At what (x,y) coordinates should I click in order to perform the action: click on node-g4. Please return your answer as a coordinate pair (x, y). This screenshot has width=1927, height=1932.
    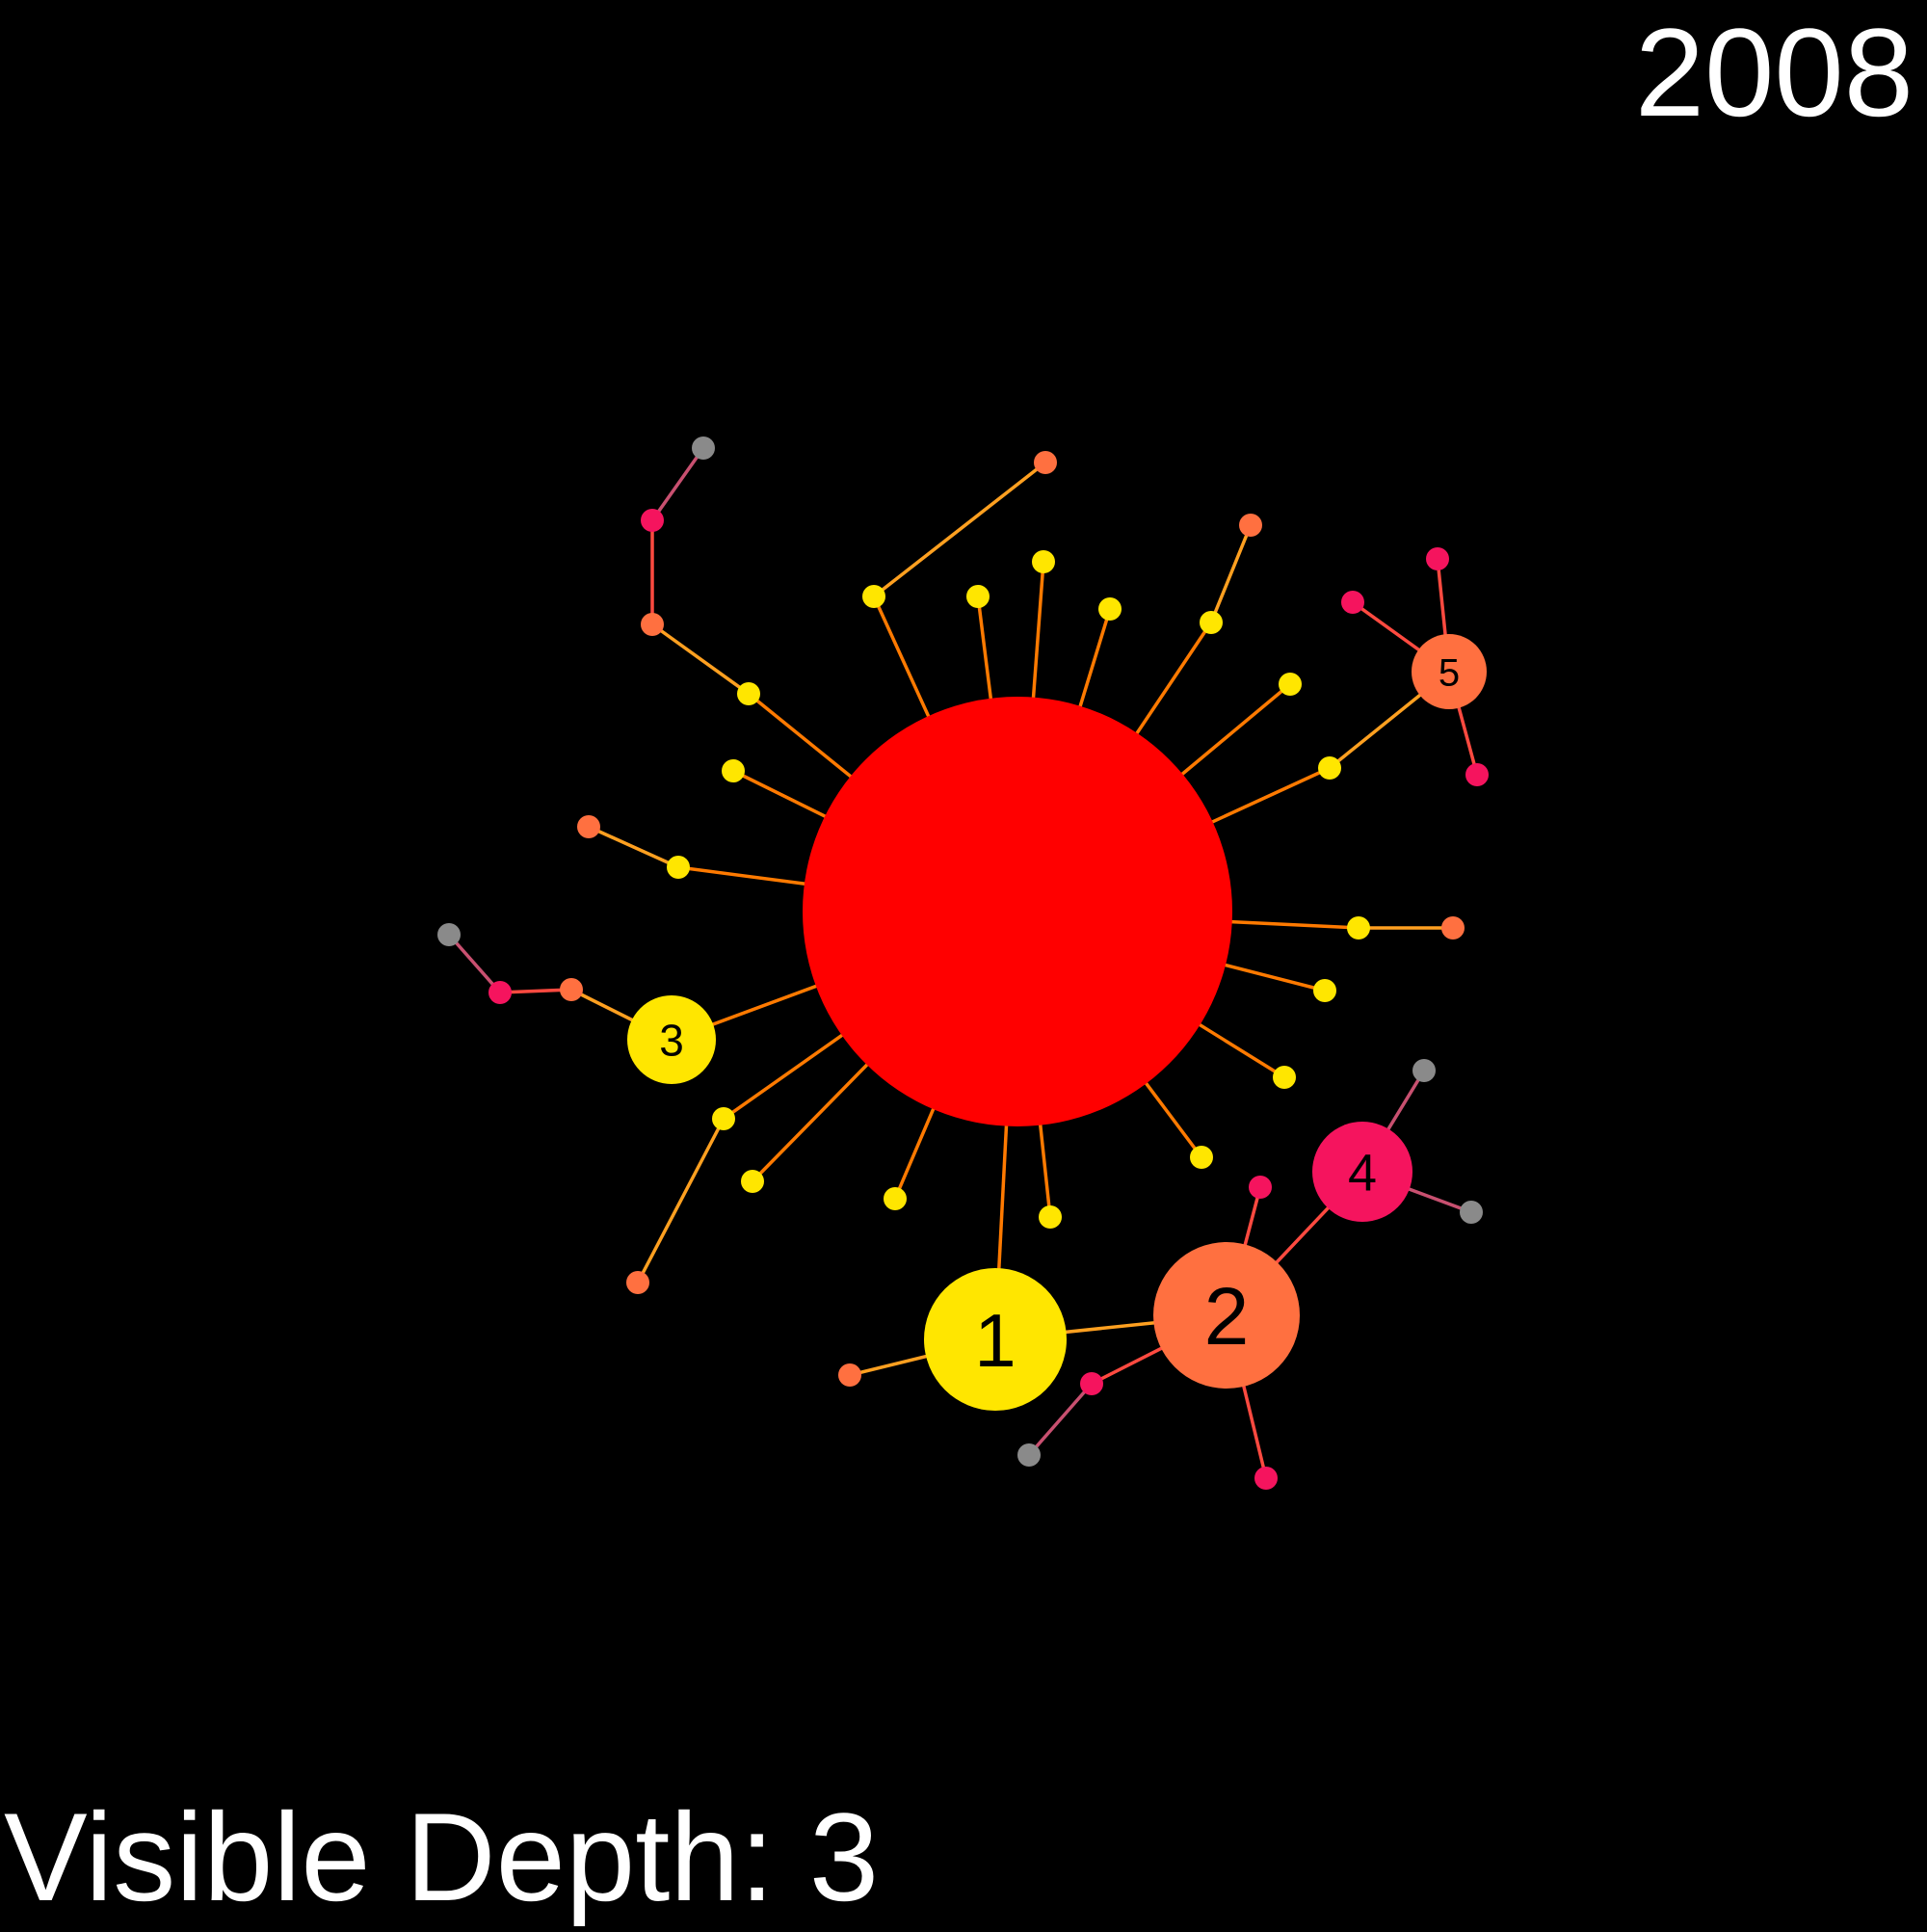
    Looking at the image, I should click on (1438, 558).